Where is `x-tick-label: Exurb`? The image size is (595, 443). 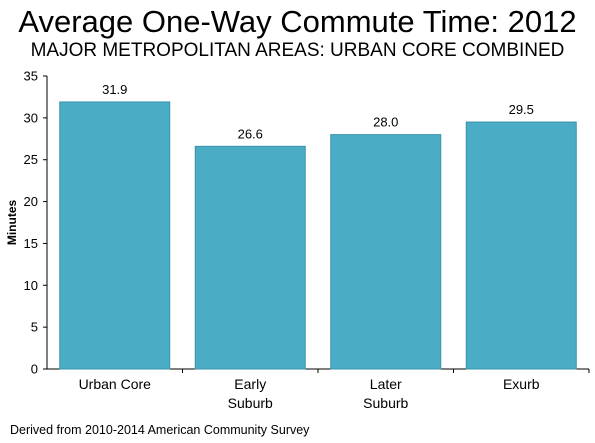
x-tick-label: Exurb is located at coordinates (521, 384).